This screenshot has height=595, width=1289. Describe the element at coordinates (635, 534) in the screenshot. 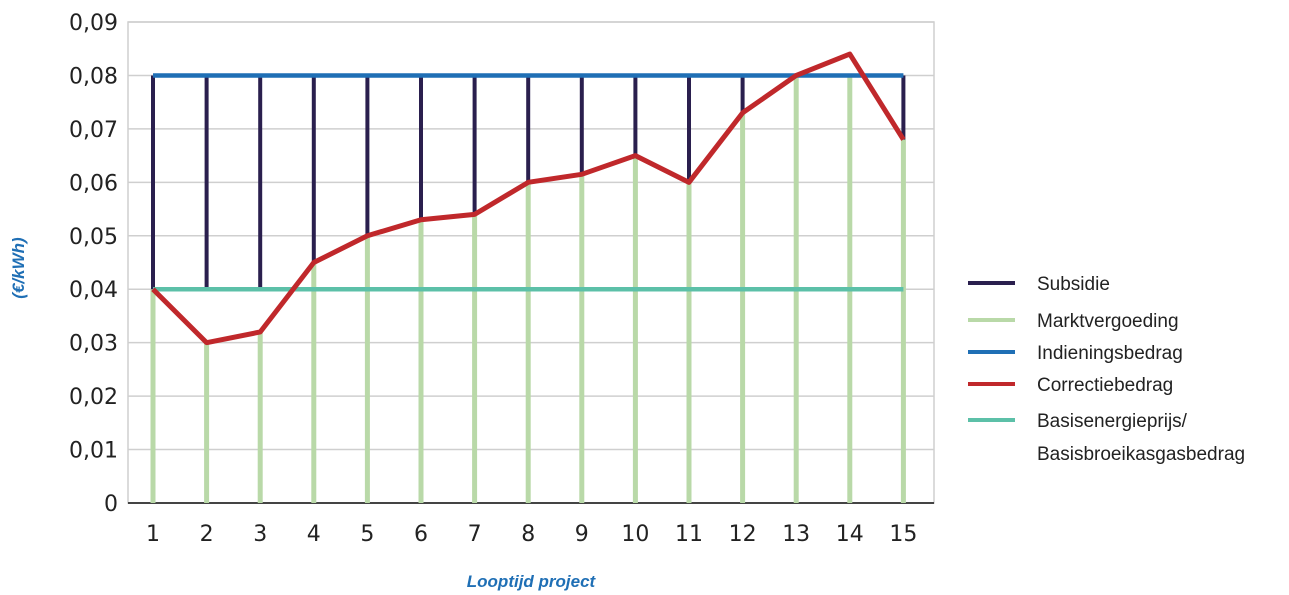

I see `x-tick-label-10: 10` at that location.